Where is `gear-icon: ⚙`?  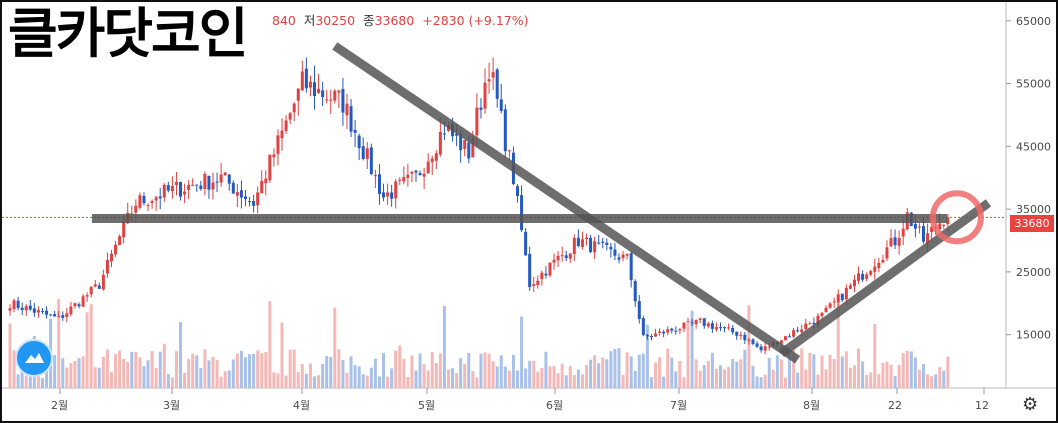
gear-icon: ⚙ is located at coordinates (1030, 404).